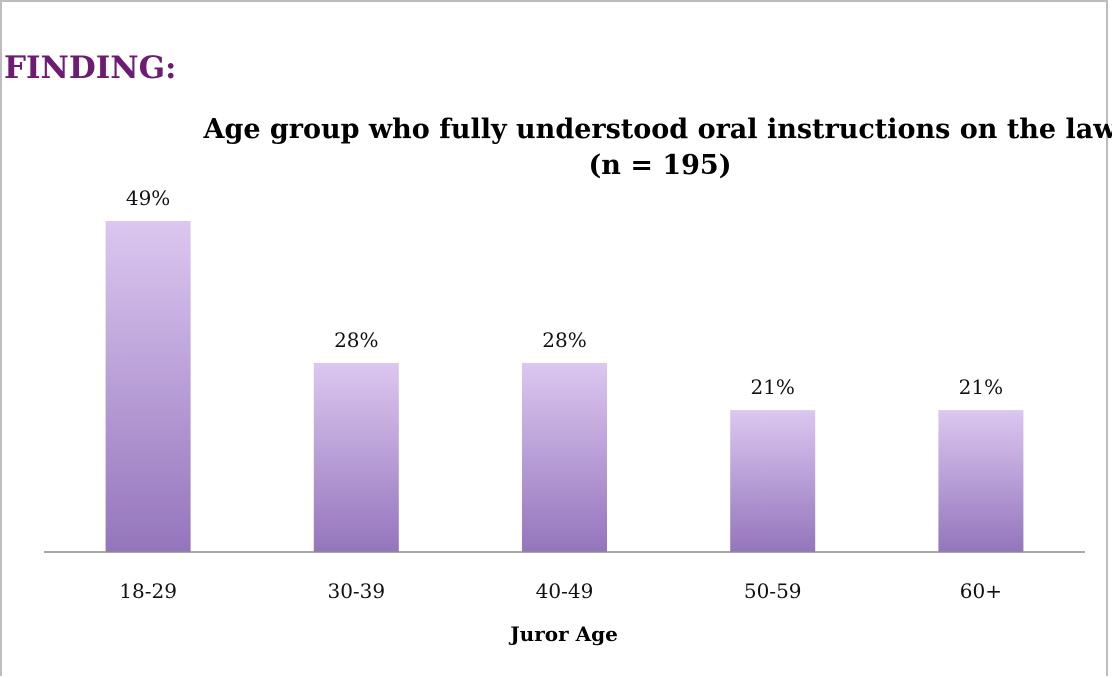 This screenshot has width=1112, height=678. What do you see at coordinates (773, 591) in the screenshot?
I see `x-tick-label-50-59: 50-59` at bounding box center [773, 591].